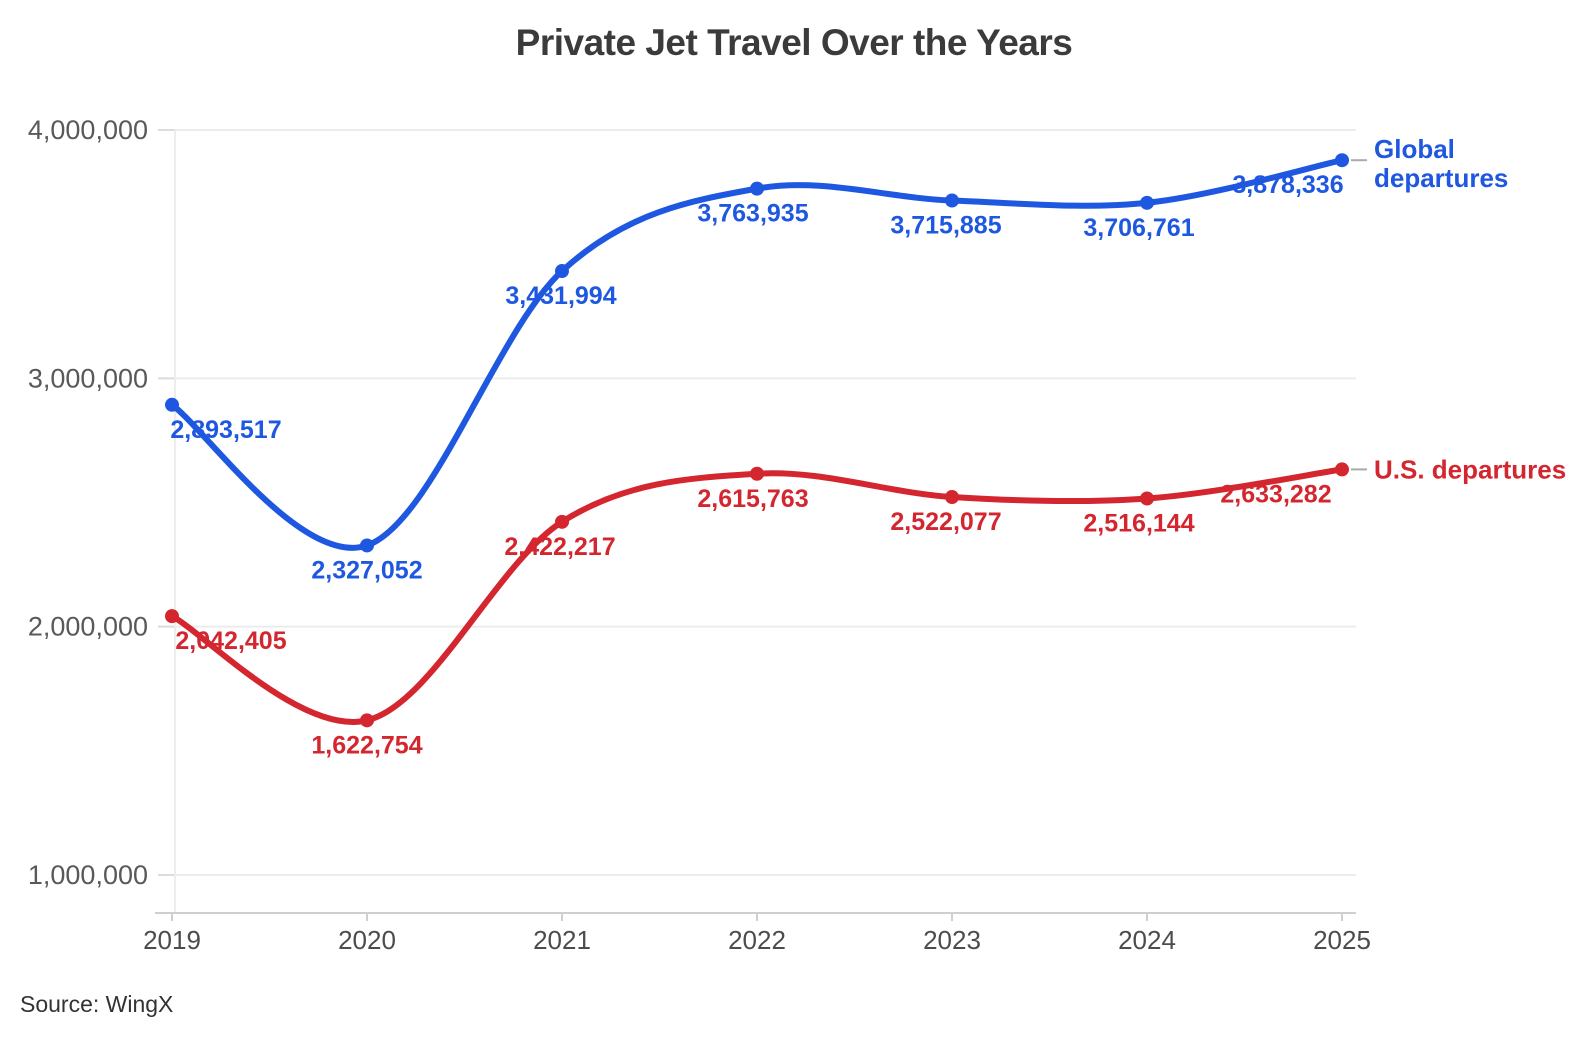 This screenshot has width=1588, height=1054. Describe the element at coordinates (1287, 185) in the screenshot. I see `data-label-global-departures: 3,878,336` at that location.